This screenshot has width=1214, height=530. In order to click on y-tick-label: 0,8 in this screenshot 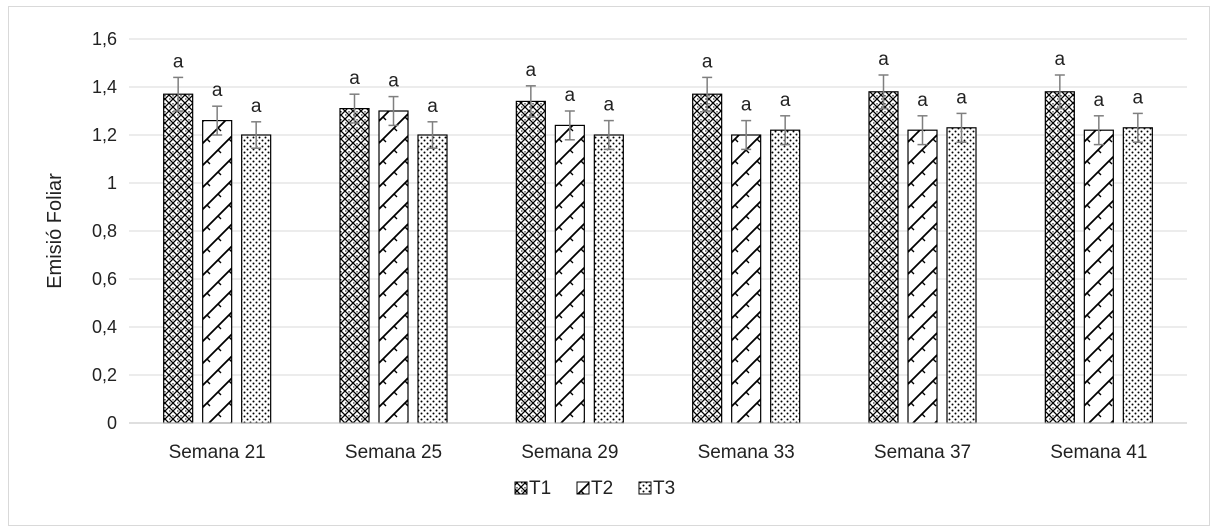, I will do `click(104, 231)`.